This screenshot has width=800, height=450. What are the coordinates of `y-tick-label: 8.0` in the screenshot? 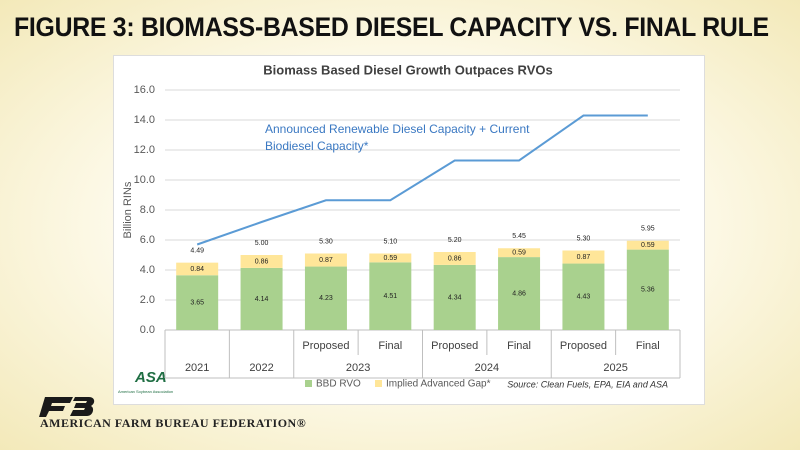 It's located at (147, 210).